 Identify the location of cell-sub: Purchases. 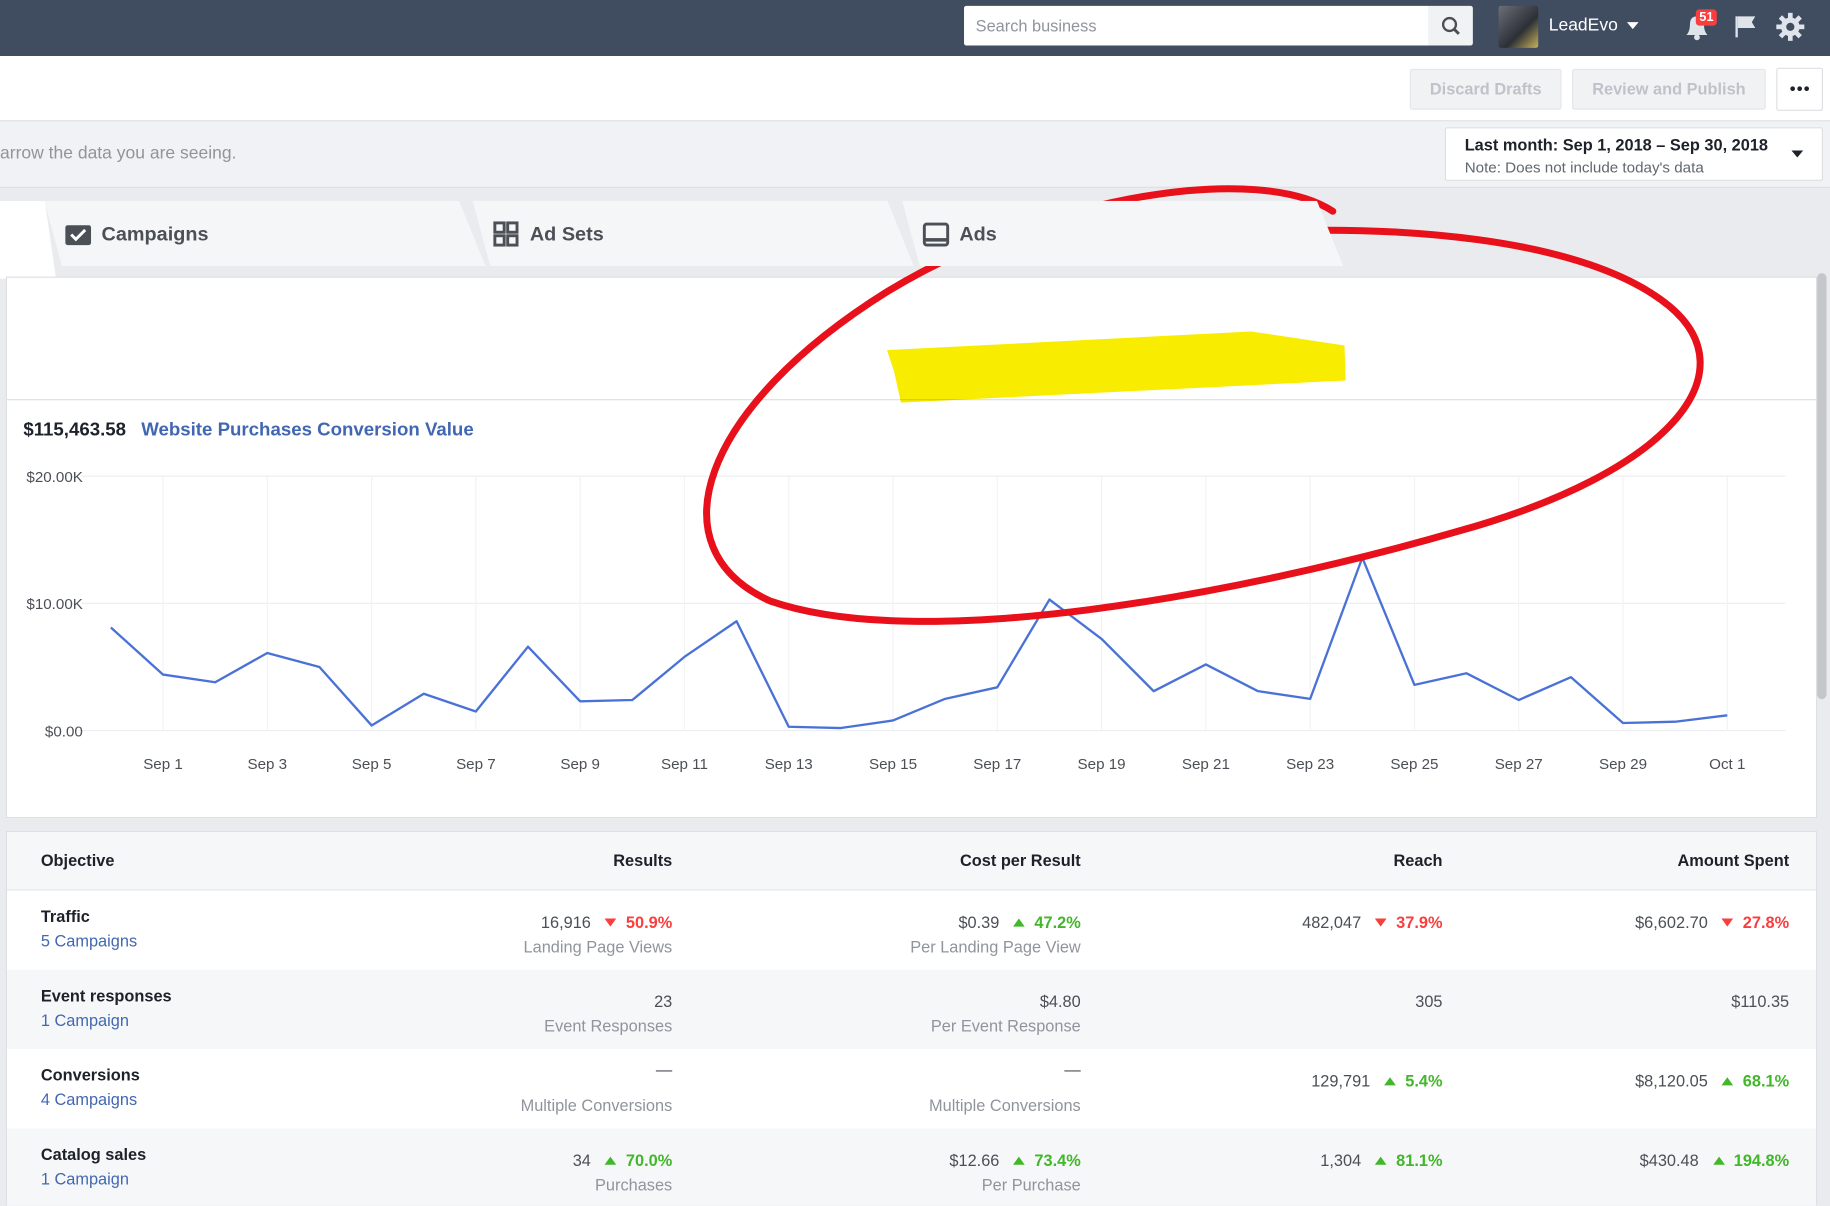
(634, 1184).